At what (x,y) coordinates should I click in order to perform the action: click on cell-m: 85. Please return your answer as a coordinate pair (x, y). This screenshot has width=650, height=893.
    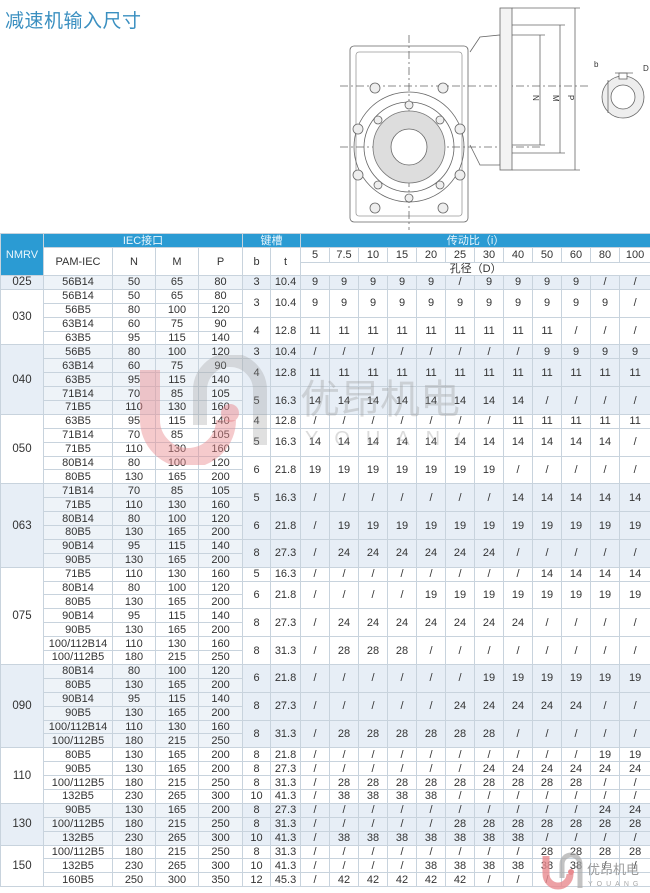
    Looking at the image, I should click on (177, 435).